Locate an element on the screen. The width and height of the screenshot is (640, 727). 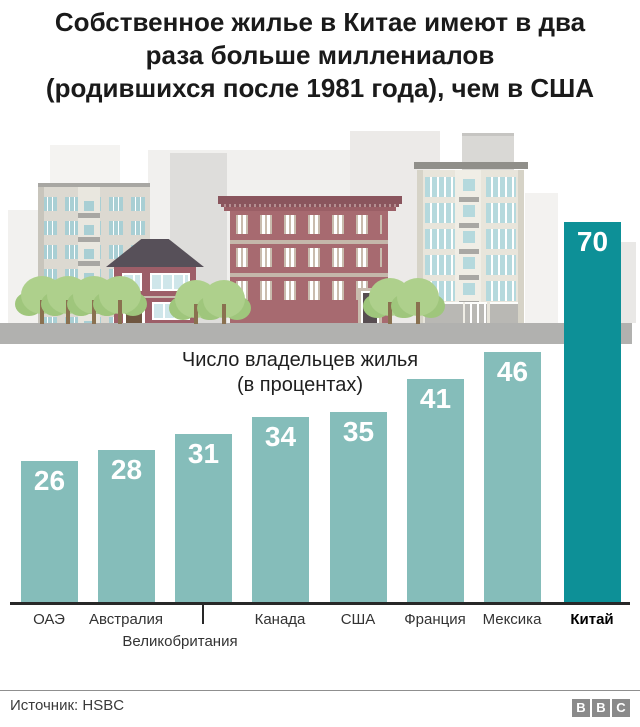
cream-building-cornice is located at coordinates (471, 165).